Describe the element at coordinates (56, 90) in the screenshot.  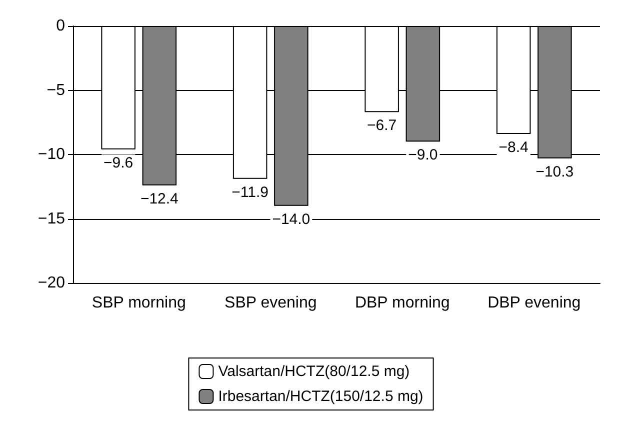
I see `y-tick-label: −5` at that location.